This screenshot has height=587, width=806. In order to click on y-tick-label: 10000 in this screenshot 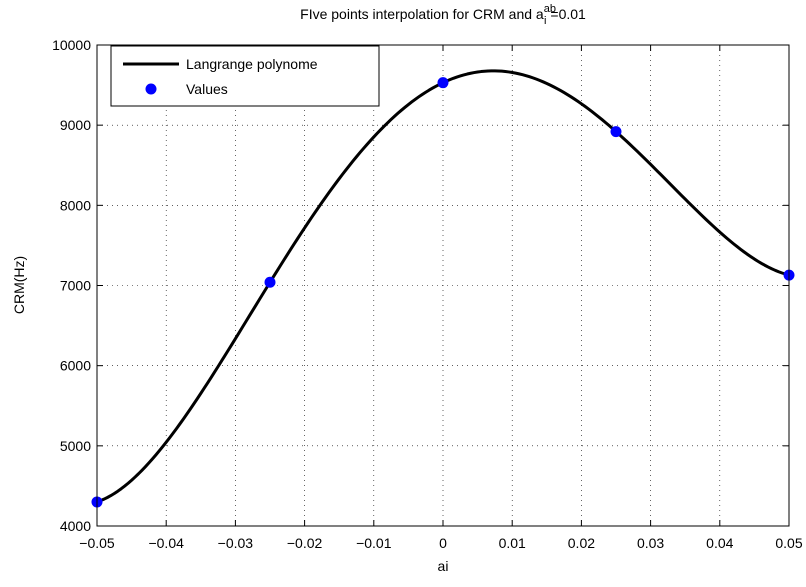, I will do `click(71, 45)`.